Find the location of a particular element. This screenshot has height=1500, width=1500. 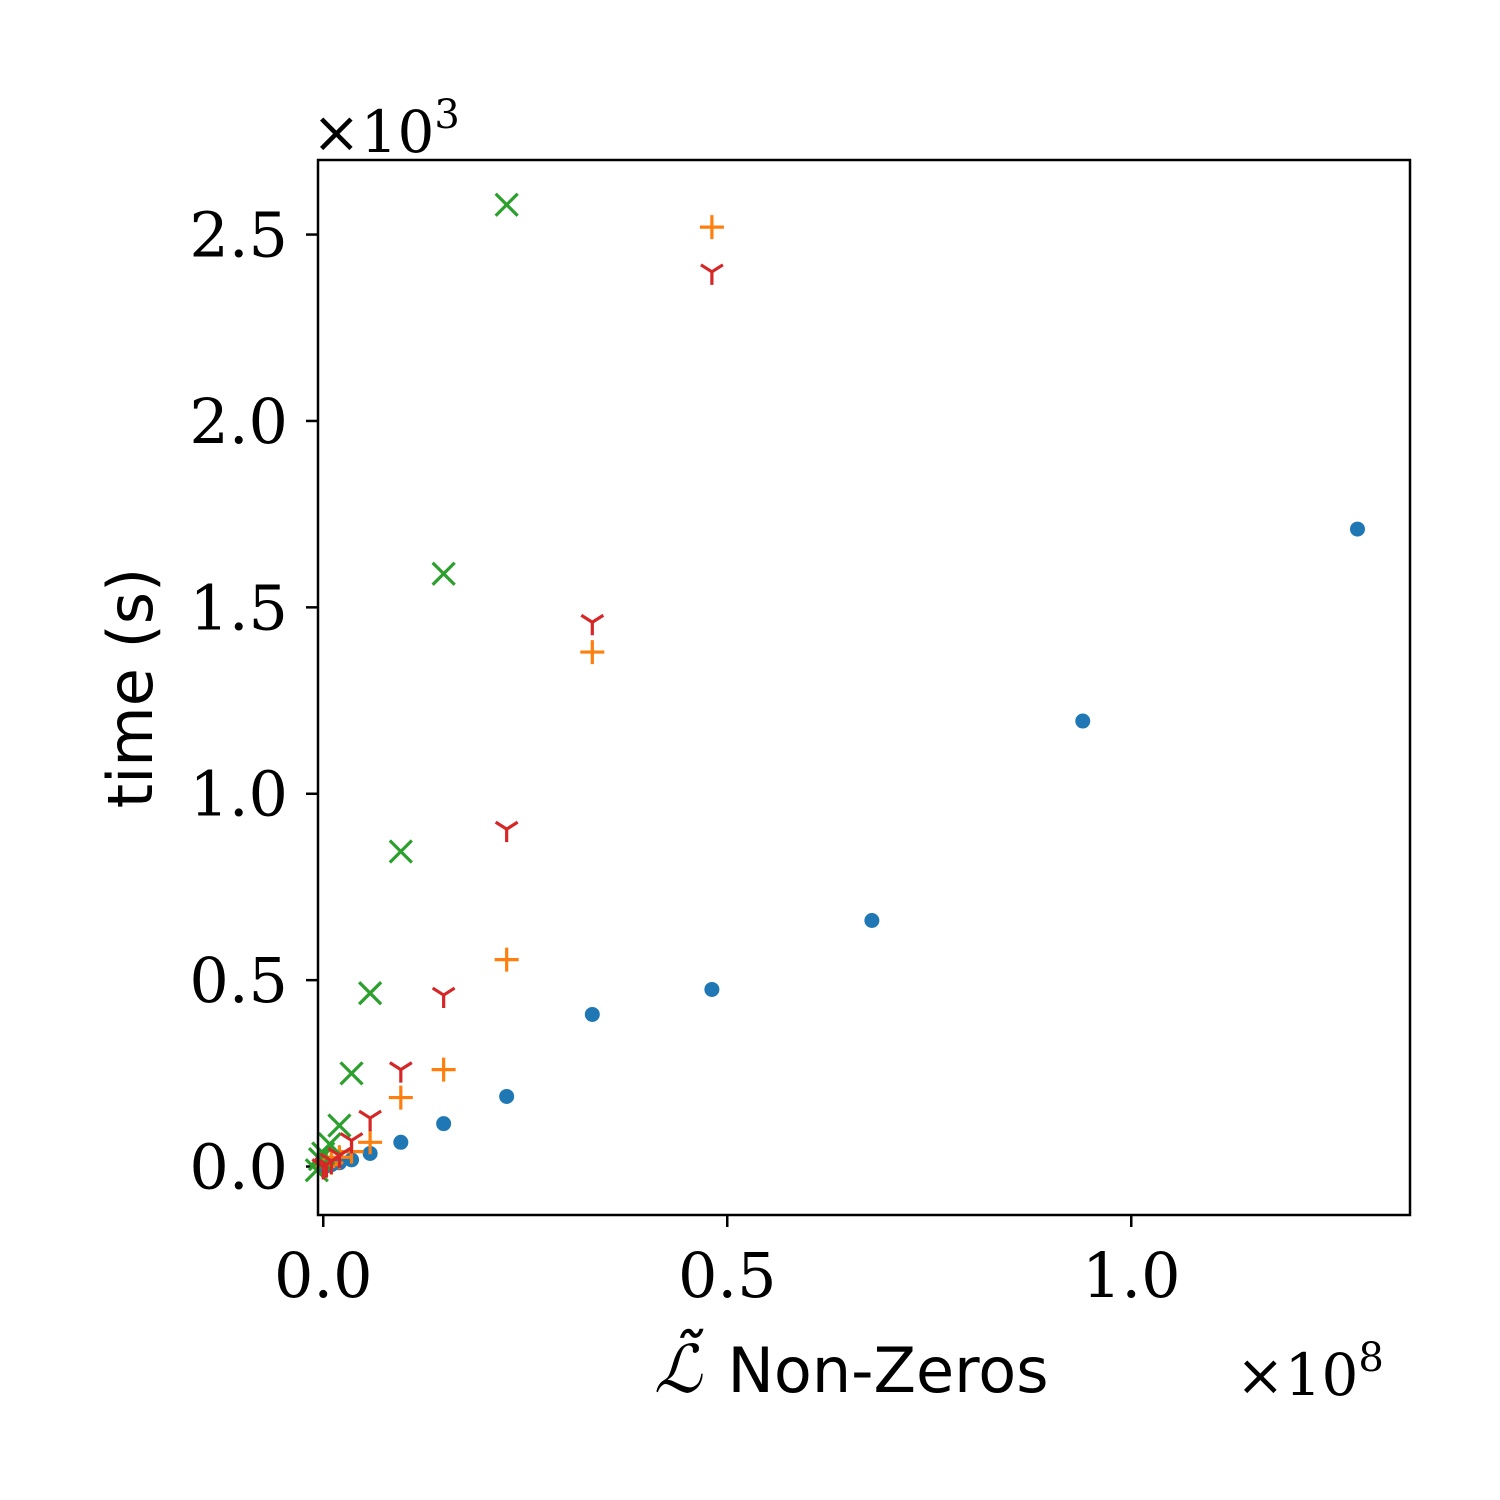

x-axis-ticks: 0.0 0.5 1.0 is located at coordinates (727, 1263).